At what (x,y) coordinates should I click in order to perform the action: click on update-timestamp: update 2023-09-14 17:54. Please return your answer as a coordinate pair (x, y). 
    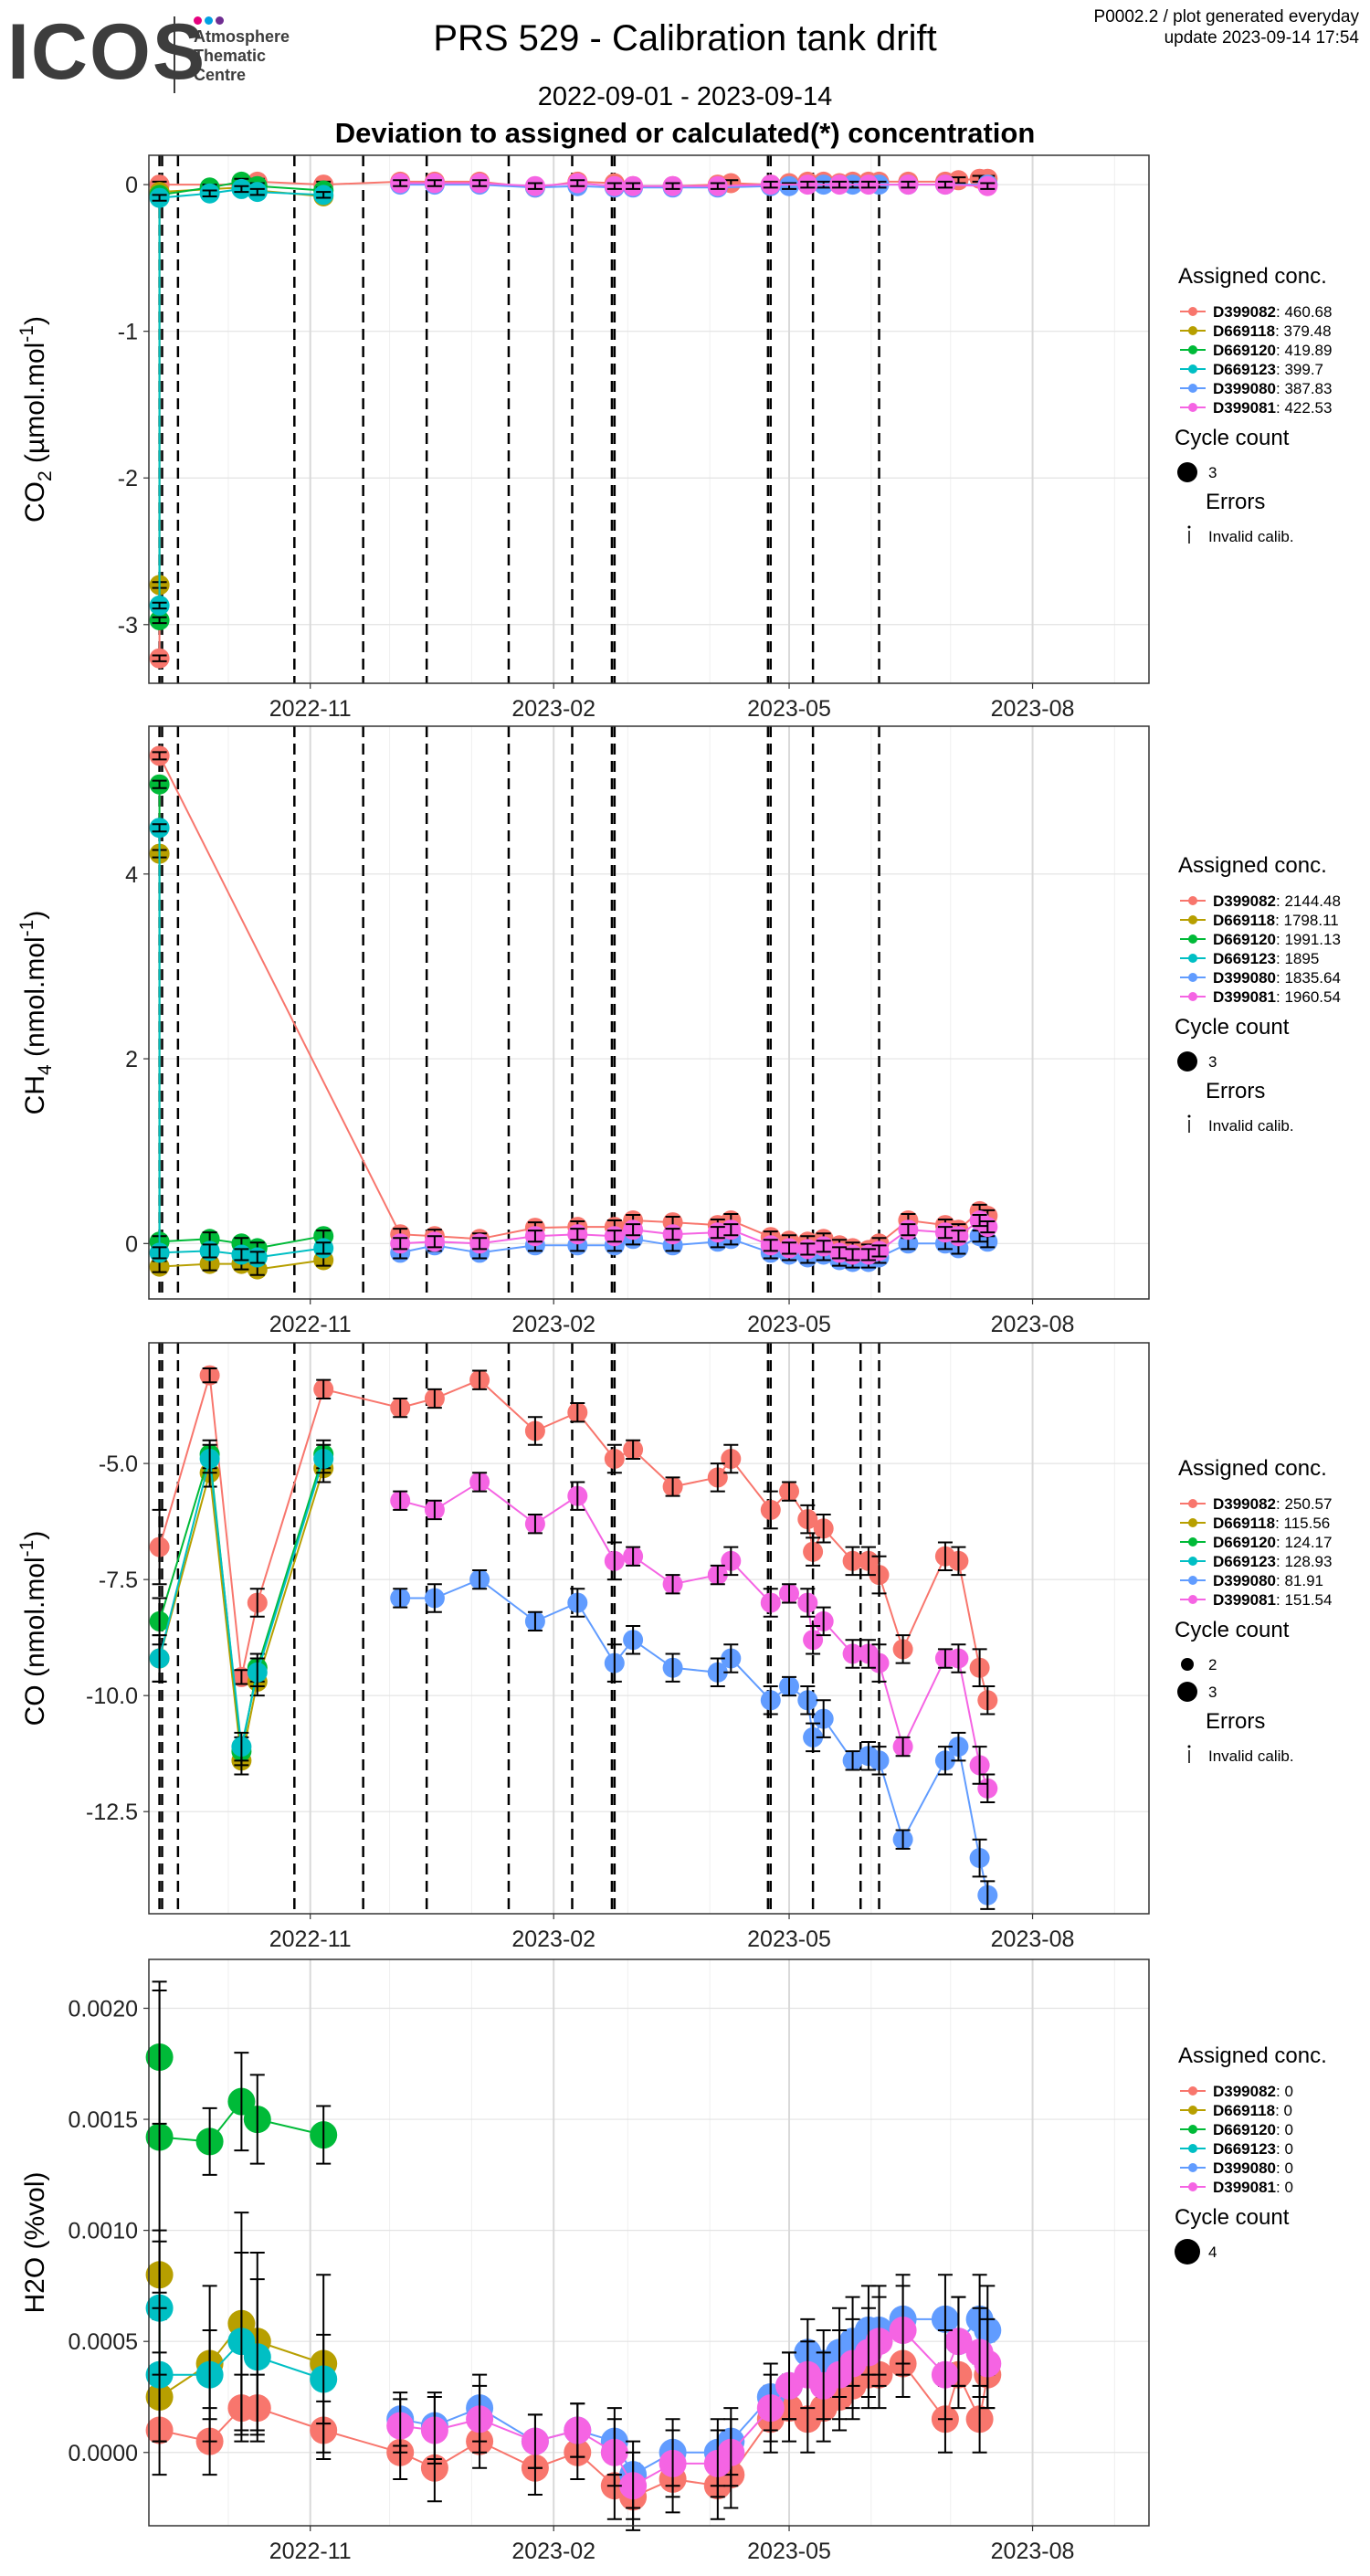
    Looking at the image, I should click on (1261, 38).